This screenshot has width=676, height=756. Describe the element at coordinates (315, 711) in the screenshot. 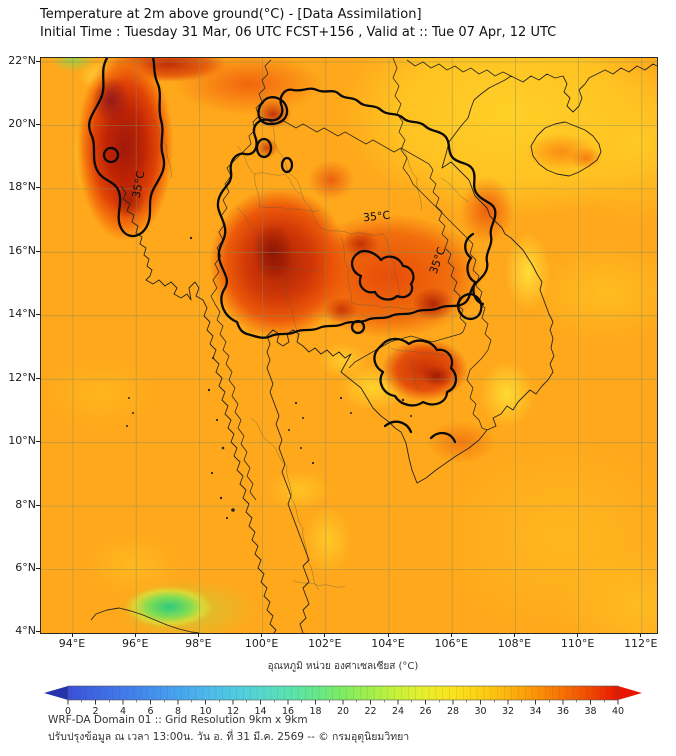

I see `svg-text: 18` at that location.